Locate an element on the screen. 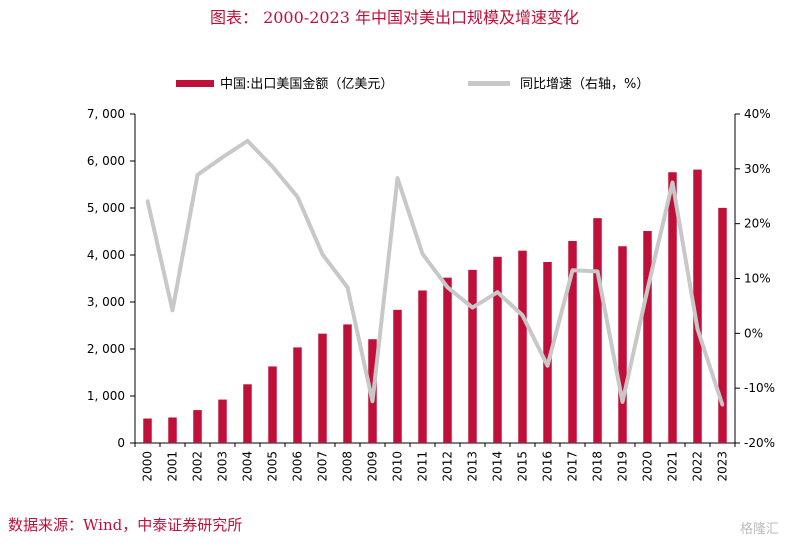 This screenshot has height=547, width=789. bar-2017 is located at coordinates (572, 341).